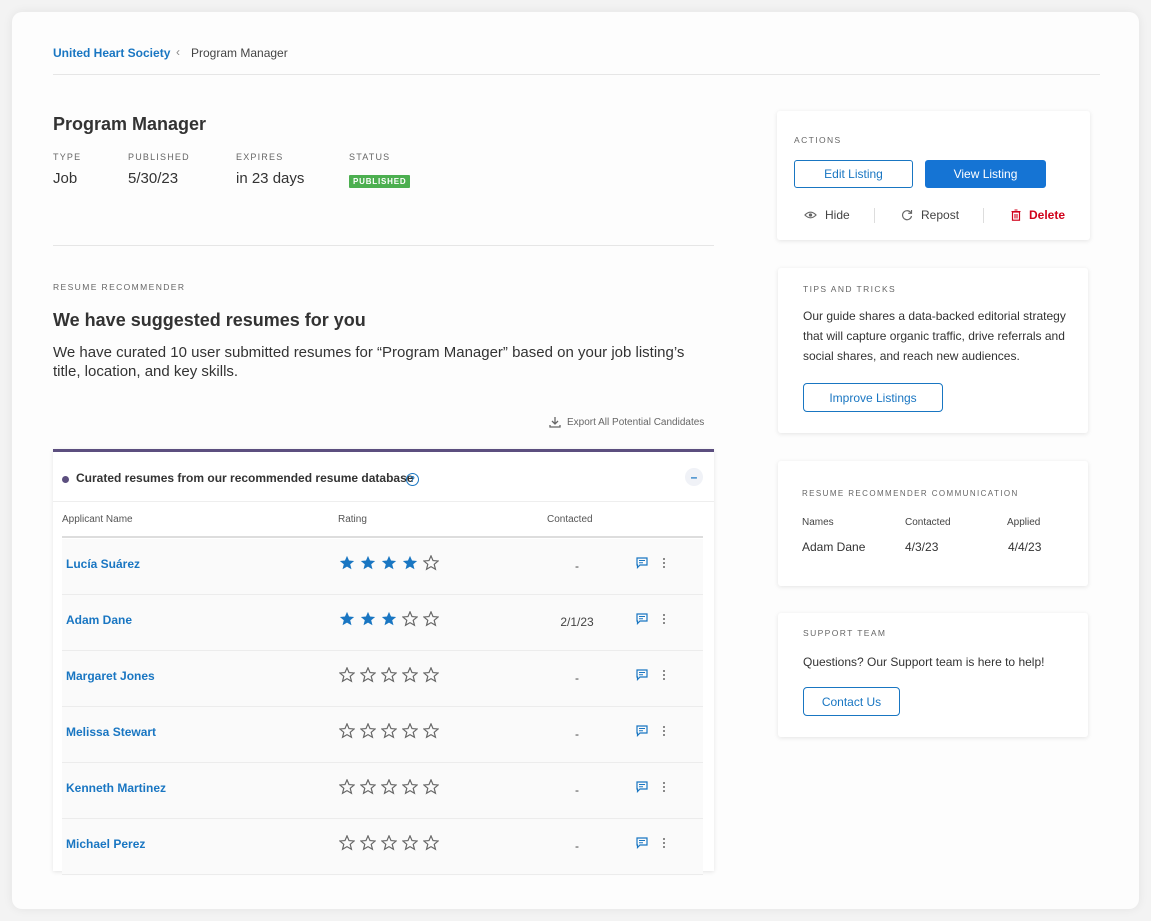  Describe the element at coordinates (370, 157) in the screenshot. I see `status-label: STATUS` at that location.